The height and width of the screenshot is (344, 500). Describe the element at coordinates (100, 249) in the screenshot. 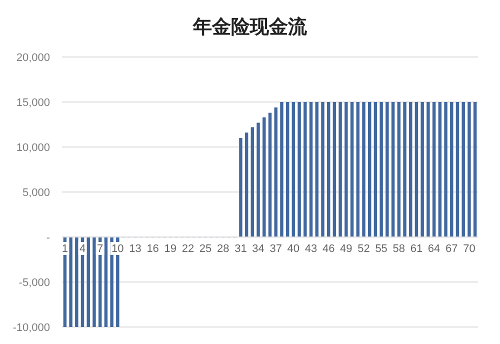

I see `x-tick-label: 7` at that location.